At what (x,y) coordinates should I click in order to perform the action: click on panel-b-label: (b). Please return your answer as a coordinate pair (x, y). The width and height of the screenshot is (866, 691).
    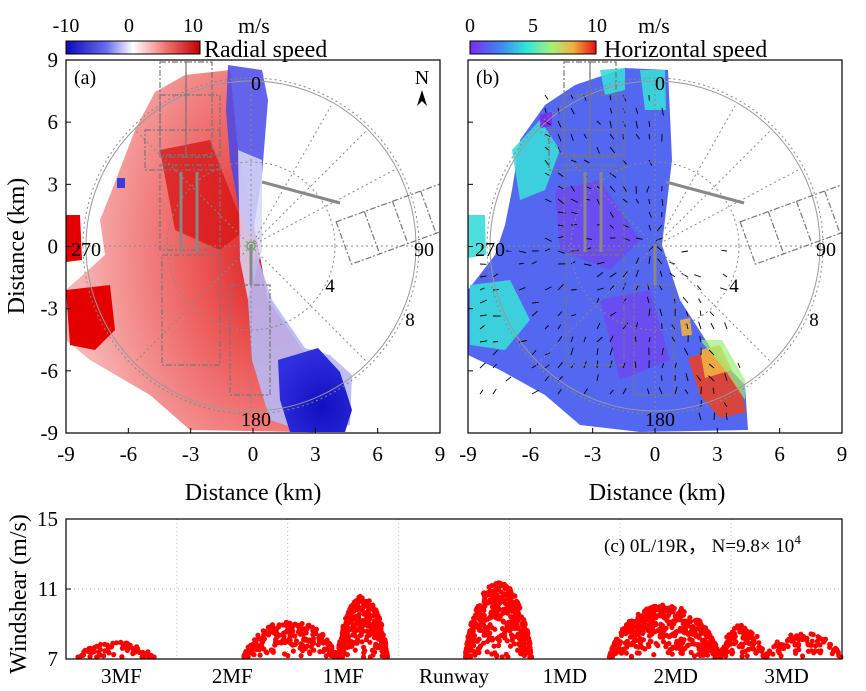
    Looking at the image, I should click on (487, 78).